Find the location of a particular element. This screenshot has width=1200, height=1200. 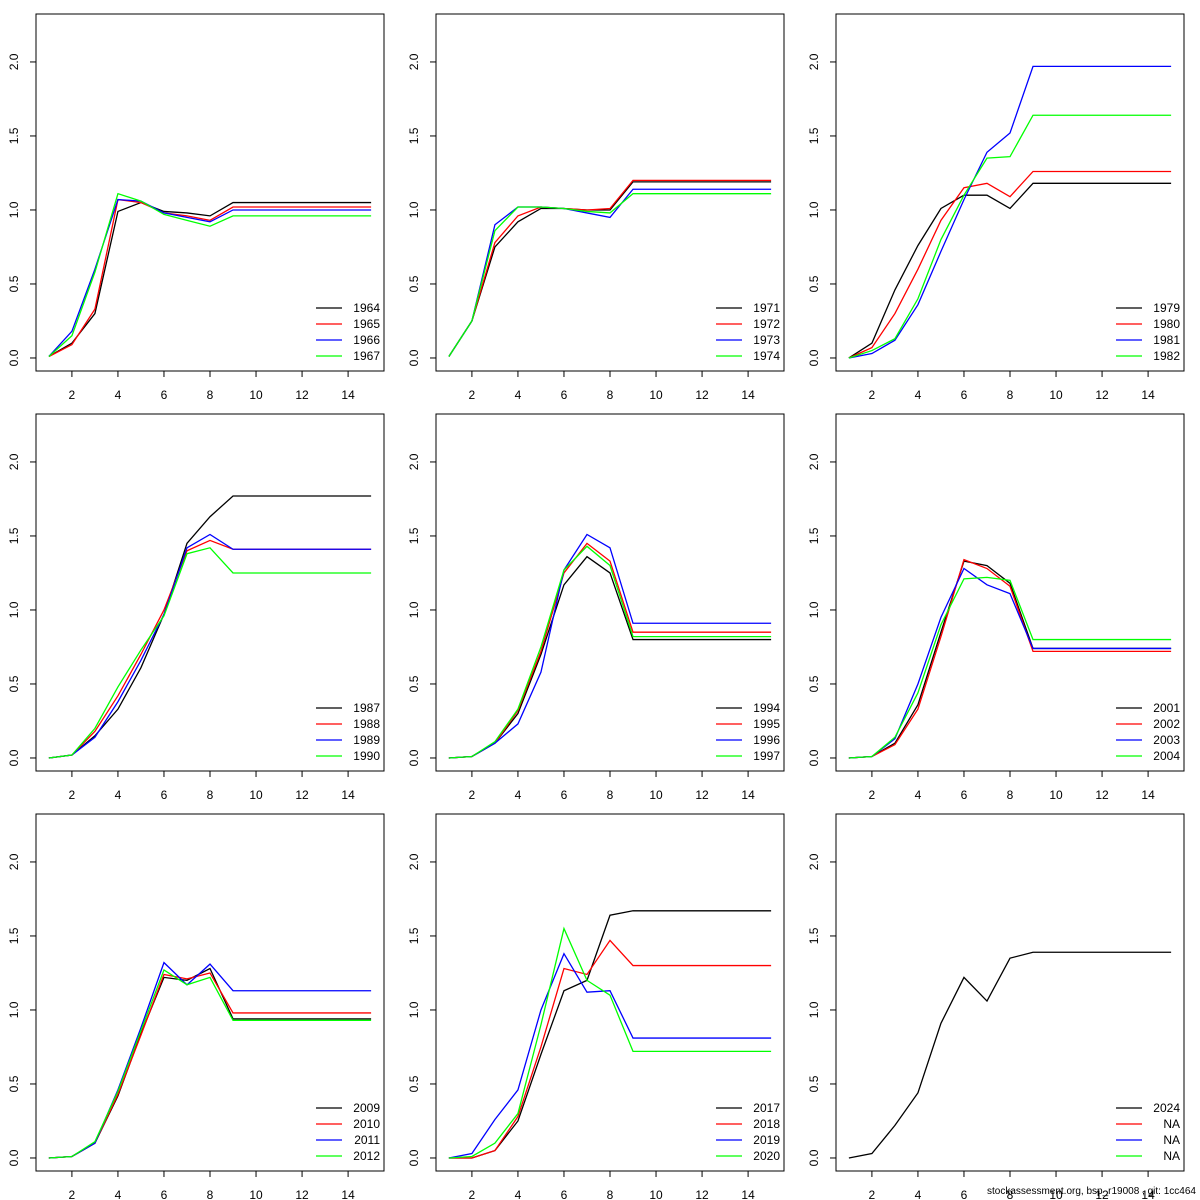

legend-label: 1996 is located at coordinates (766, 740).